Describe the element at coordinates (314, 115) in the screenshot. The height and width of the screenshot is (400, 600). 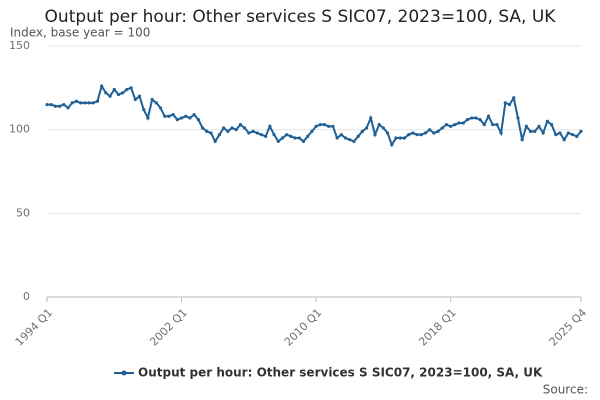
I see `series-line` at that location.